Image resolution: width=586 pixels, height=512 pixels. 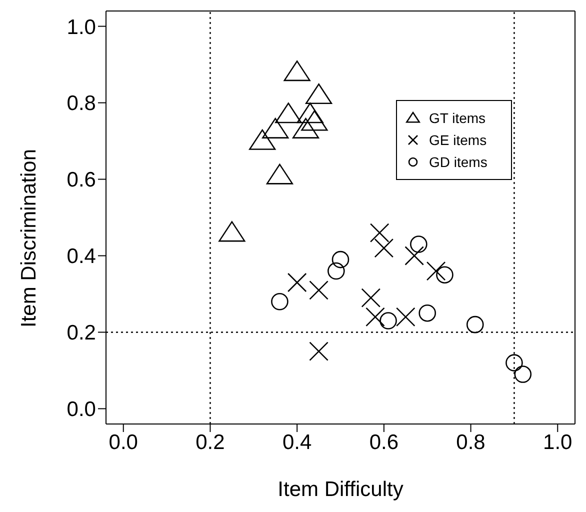 What do you see at coordinates (471, 442) in the screenshot?
I see `x-tick-label: 0.8` at bounding box center [471, 442].